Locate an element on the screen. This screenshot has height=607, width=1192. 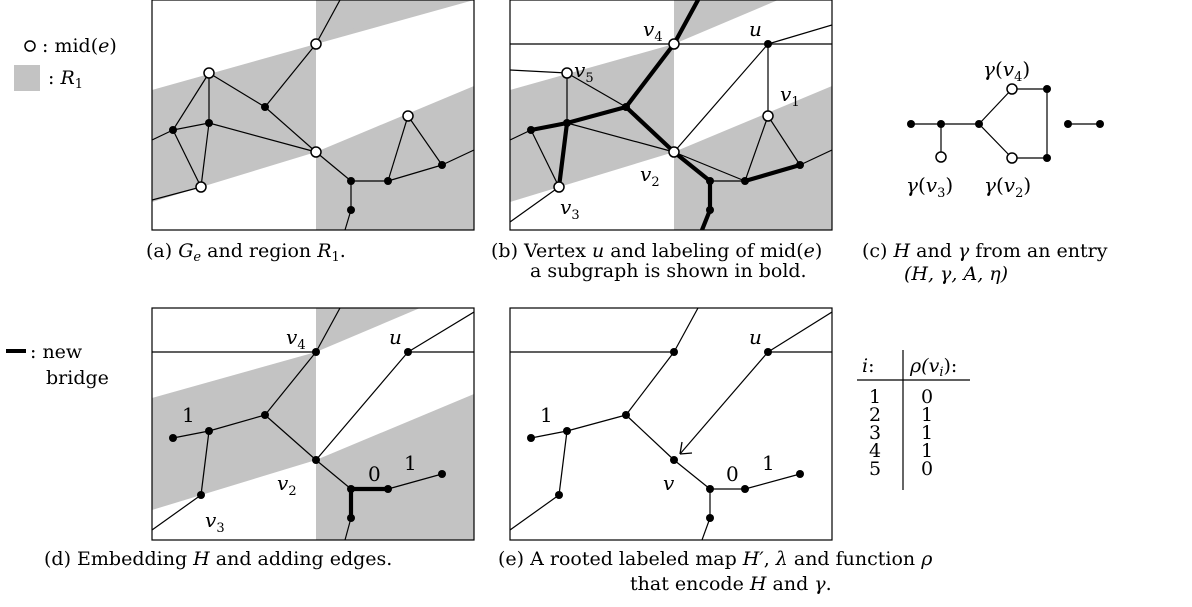
root-arrow-icon is located at coordinates (686, 448).